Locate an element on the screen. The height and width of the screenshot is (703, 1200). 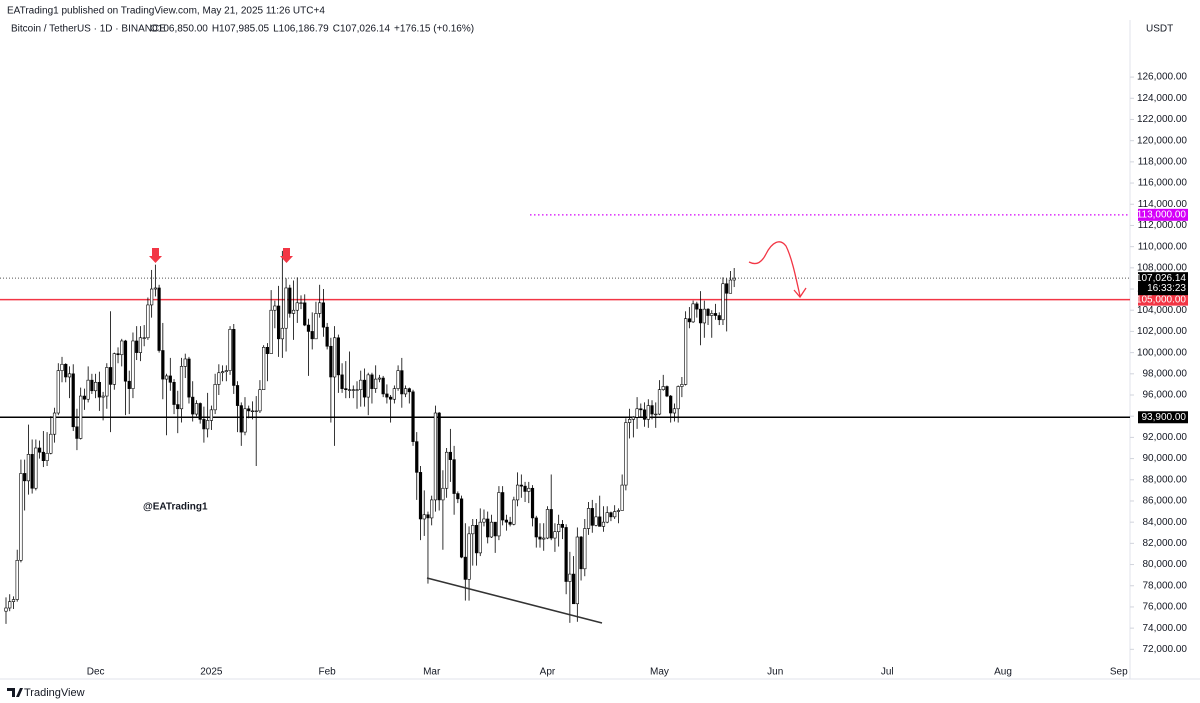
level-label: 93,900.00 is located at coordinates (1164, 417).